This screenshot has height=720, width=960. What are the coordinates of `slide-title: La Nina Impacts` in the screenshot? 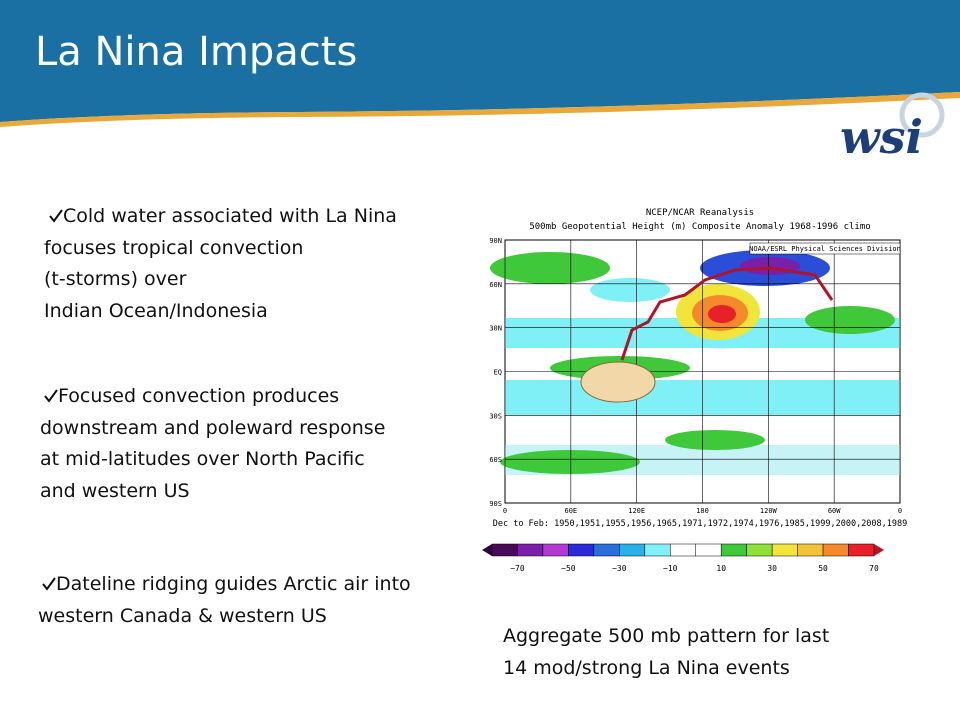 It's located at (196, 52).